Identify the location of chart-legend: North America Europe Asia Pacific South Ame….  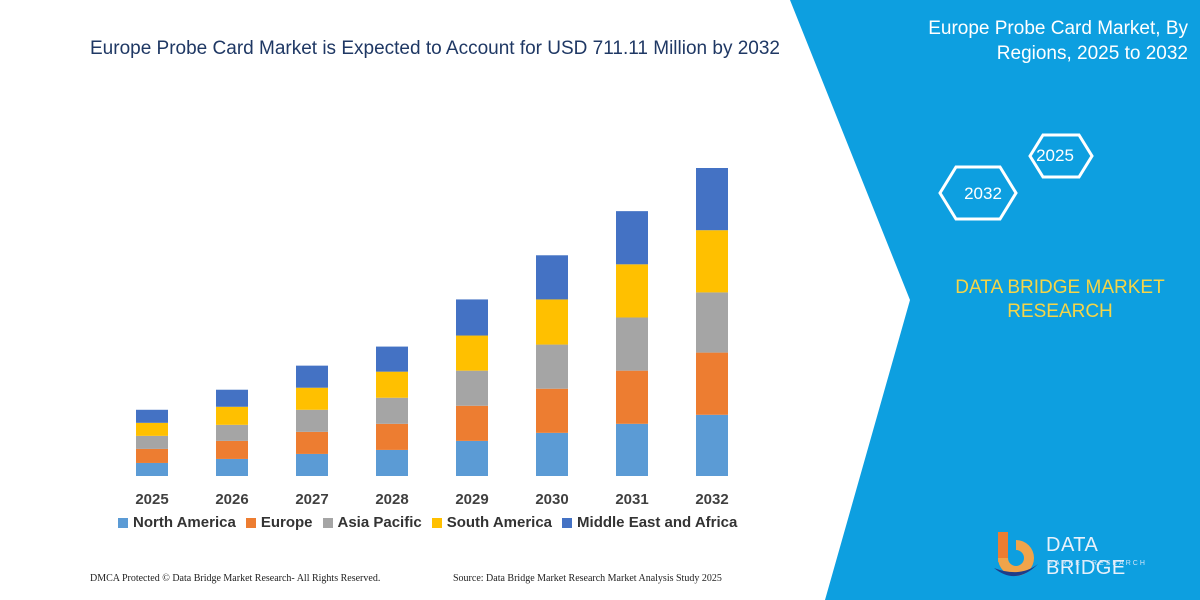
(448, 522).